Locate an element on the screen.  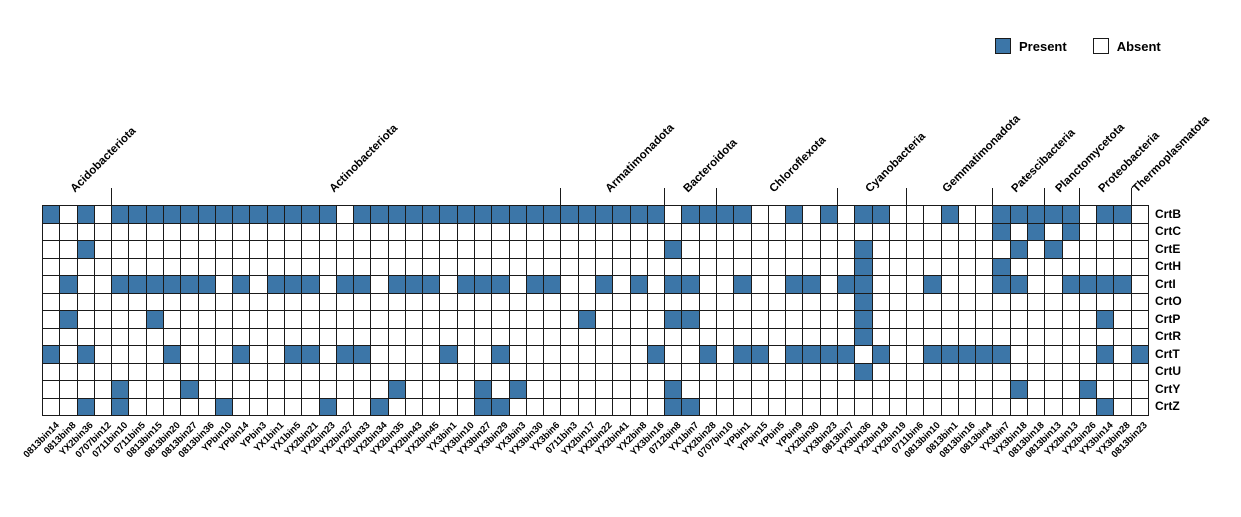
present-swatch is located at coordinates (1003, 46).